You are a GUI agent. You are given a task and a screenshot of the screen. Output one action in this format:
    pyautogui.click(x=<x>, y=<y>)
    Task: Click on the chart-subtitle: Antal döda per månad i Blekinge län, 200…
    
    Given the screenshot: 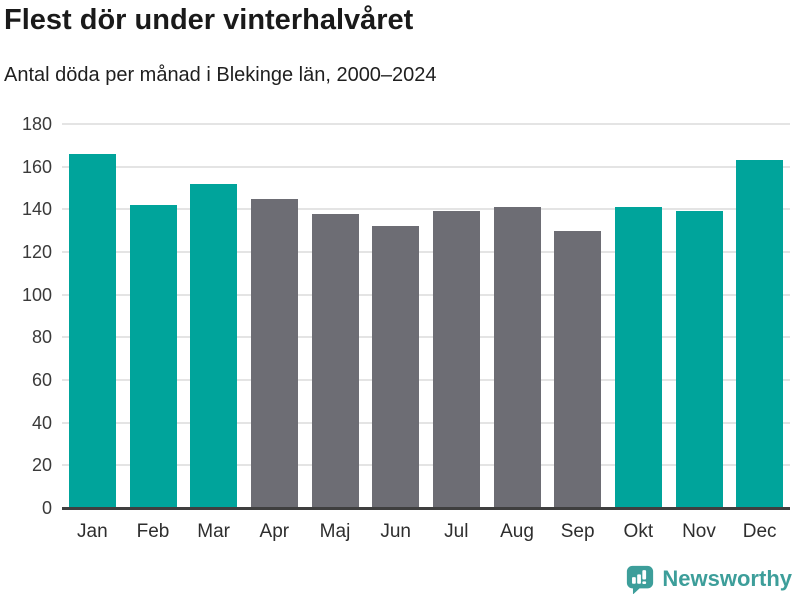 What is the action you would take?
    pyautogui.click(x=220, y=75)
    